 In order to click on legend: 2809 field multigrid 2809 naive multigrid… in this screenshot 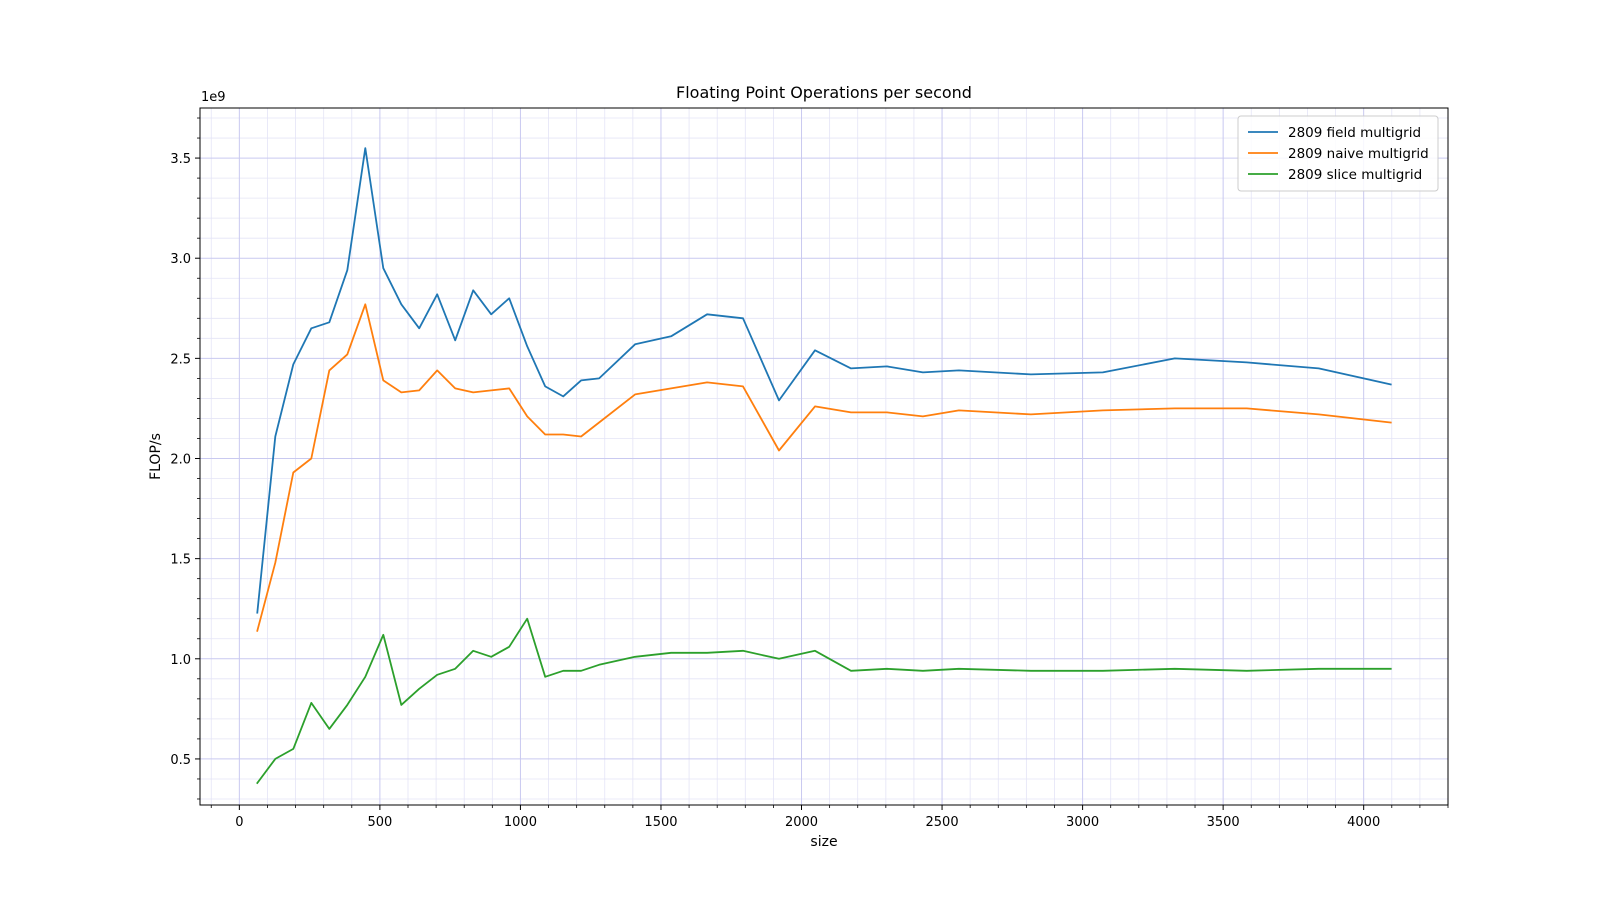, I will do `click(1338, 153)`.